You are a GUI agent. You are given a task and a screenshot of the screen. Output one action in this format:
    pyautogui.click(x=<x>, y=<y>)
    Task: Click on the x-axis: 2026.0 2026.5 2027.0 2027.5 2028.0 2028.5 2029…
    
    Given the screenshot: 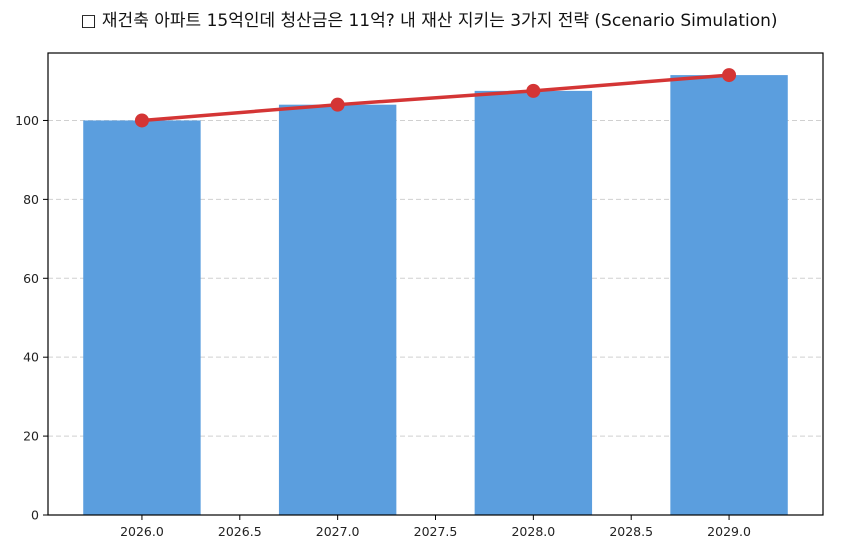 What is the action you would take?
    pyautogui.click(x=435, y=527)
    